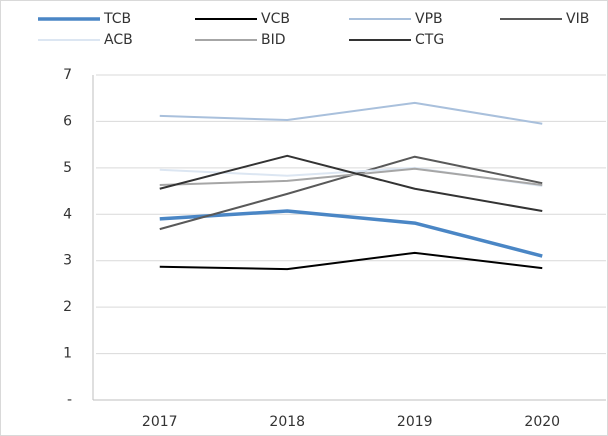 The image size is (608, 436). I want to click on legend-label: ACB, so click(118, 40).